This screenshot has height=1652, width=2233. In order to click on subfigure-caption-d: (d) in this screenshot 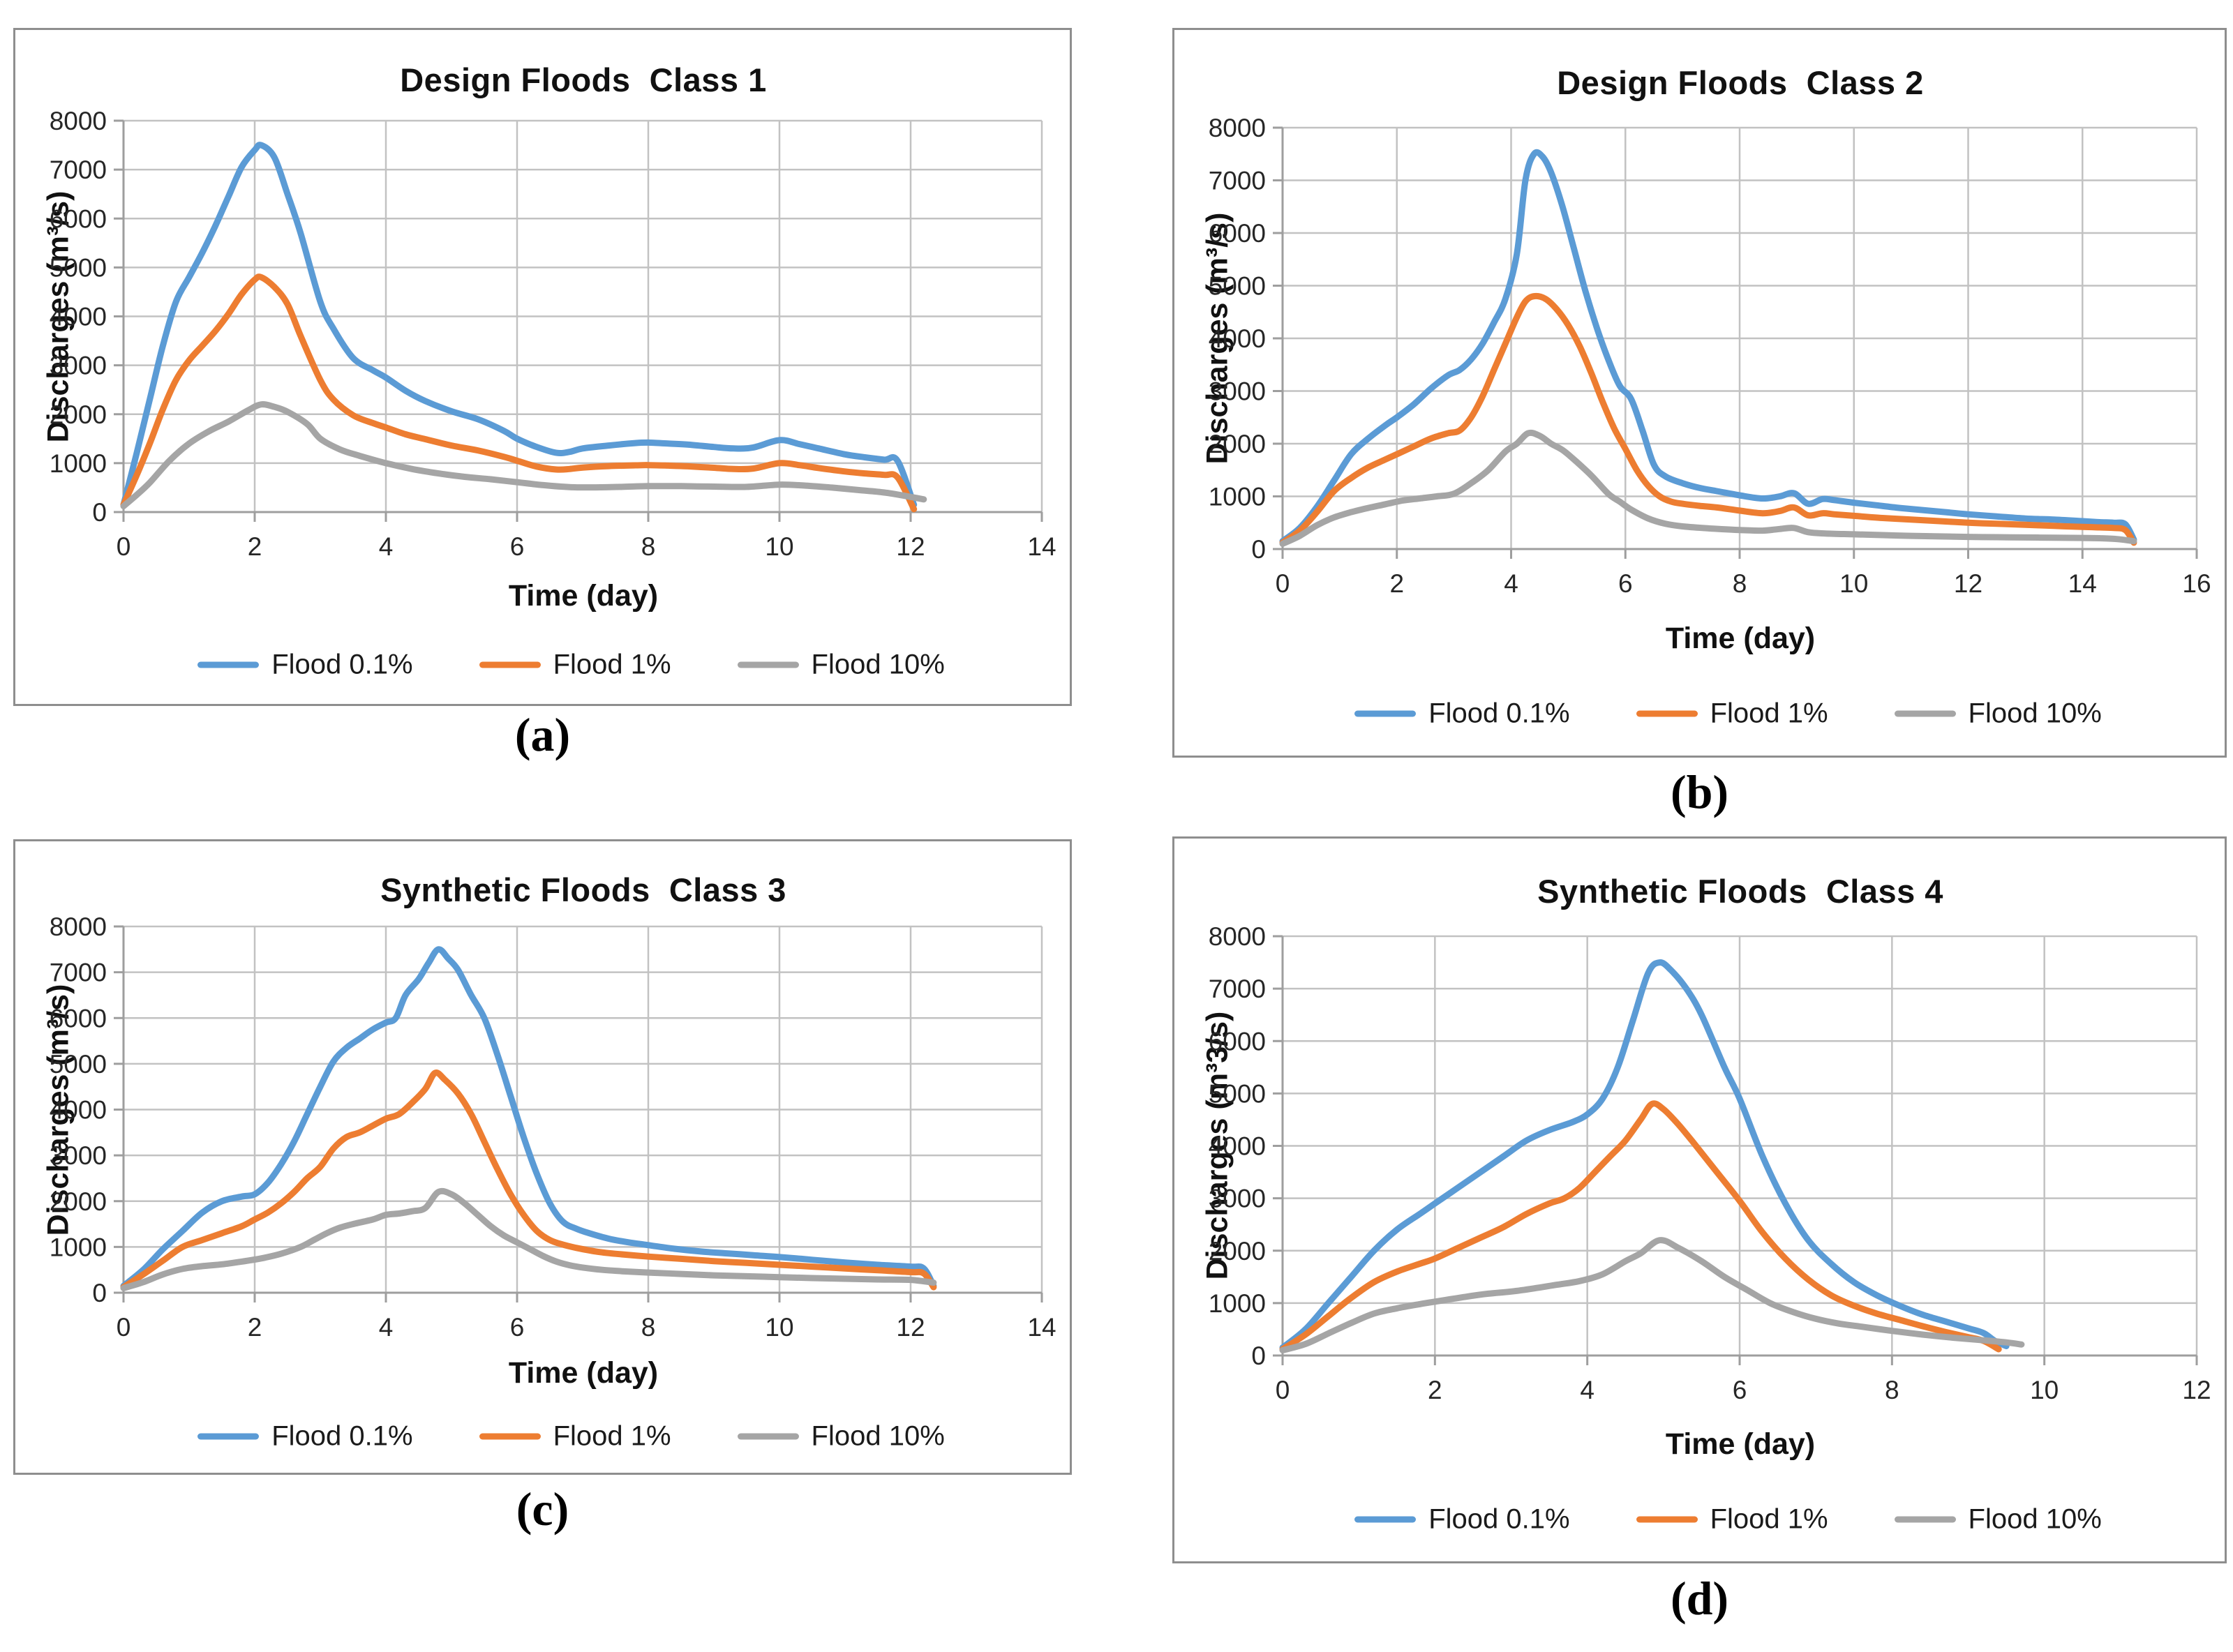, I will do `click(1699, 1598)`.